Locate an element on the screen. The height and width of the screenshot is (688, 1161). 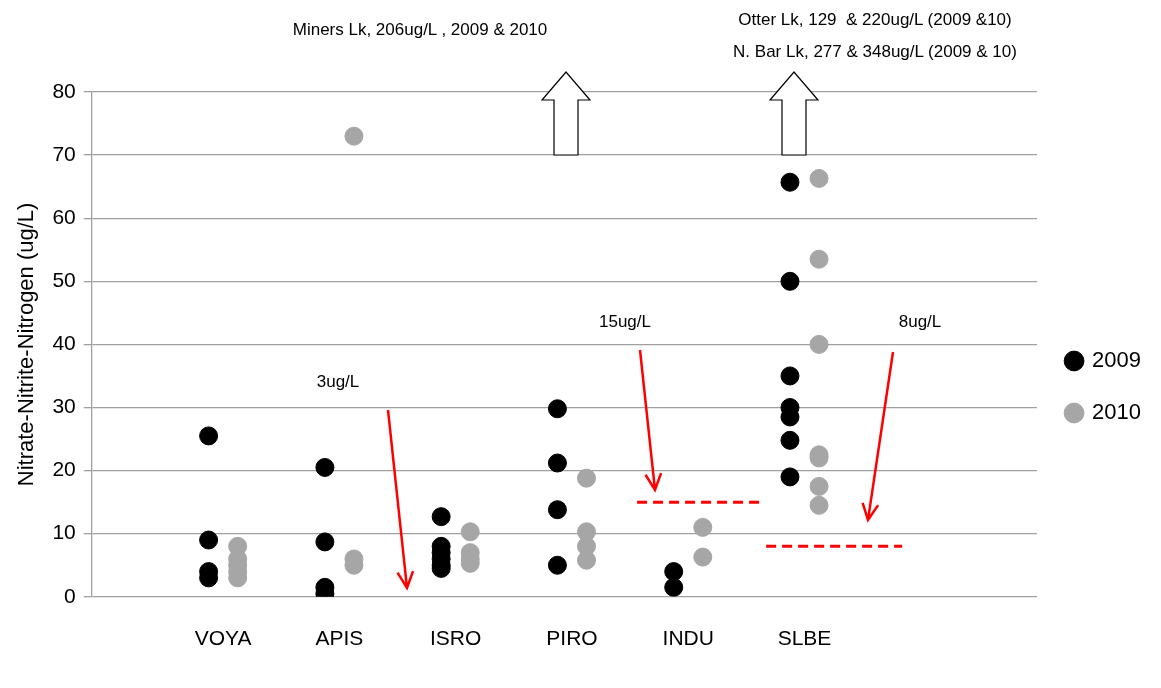
y-tick-label: 0 is located at coordinates (70, 595).